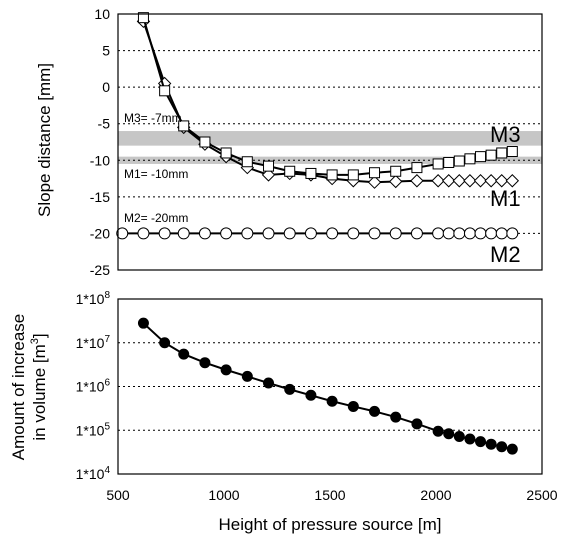  What do you see at coordinates (505, 254) in the screenshot?
I see `series-label-m2: M2` at bounding box center [505, 254].